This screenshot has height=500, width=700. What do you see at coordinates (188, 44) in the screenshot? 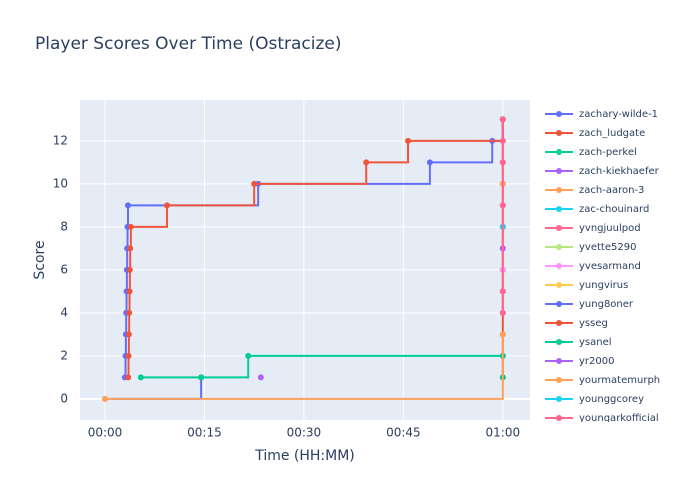
I see `chart-title: Player Scores Over Time (Ostracize)` at bounding box center [188, 44].